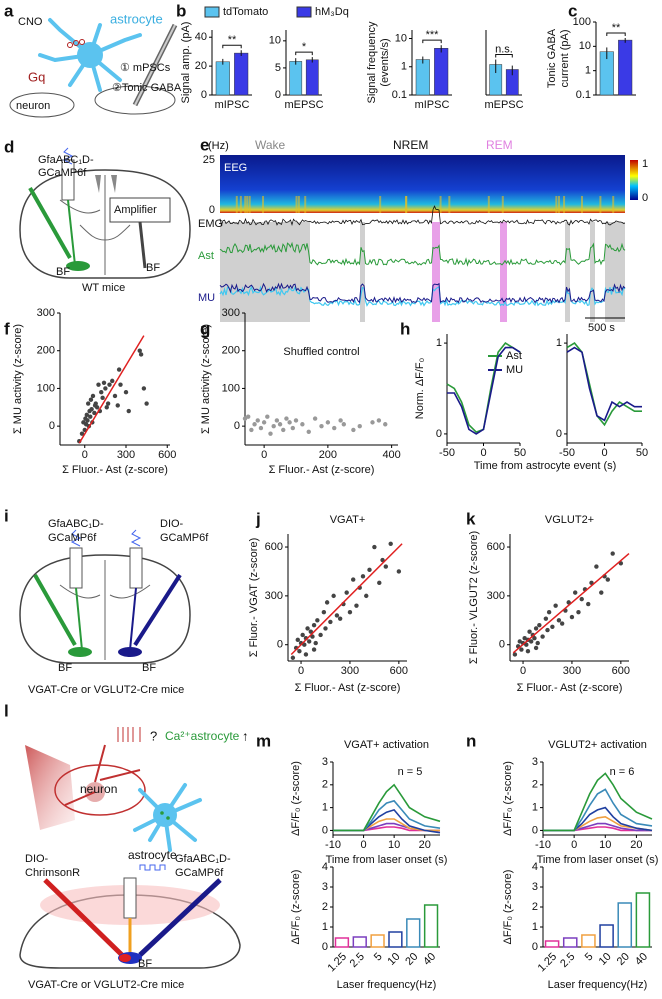  I want to click on x-axis-label: Time from laser onset (s), so click(598, 860).